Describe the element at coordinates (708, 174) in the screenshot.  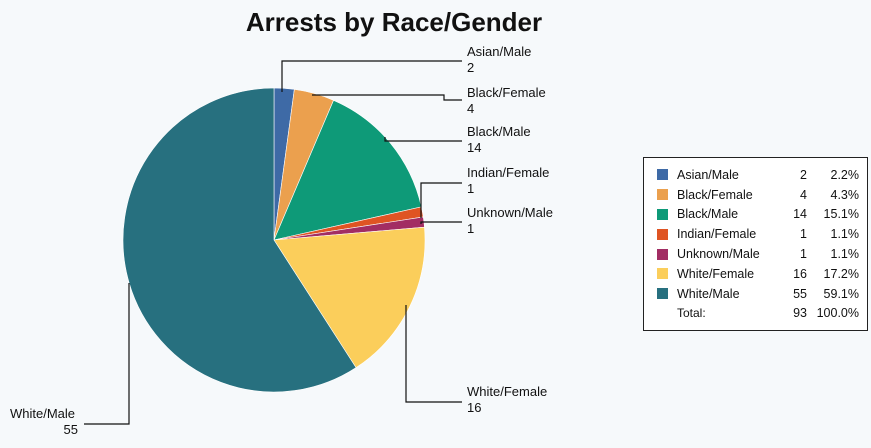
I see `legend-label: Asian/Male` at that location.